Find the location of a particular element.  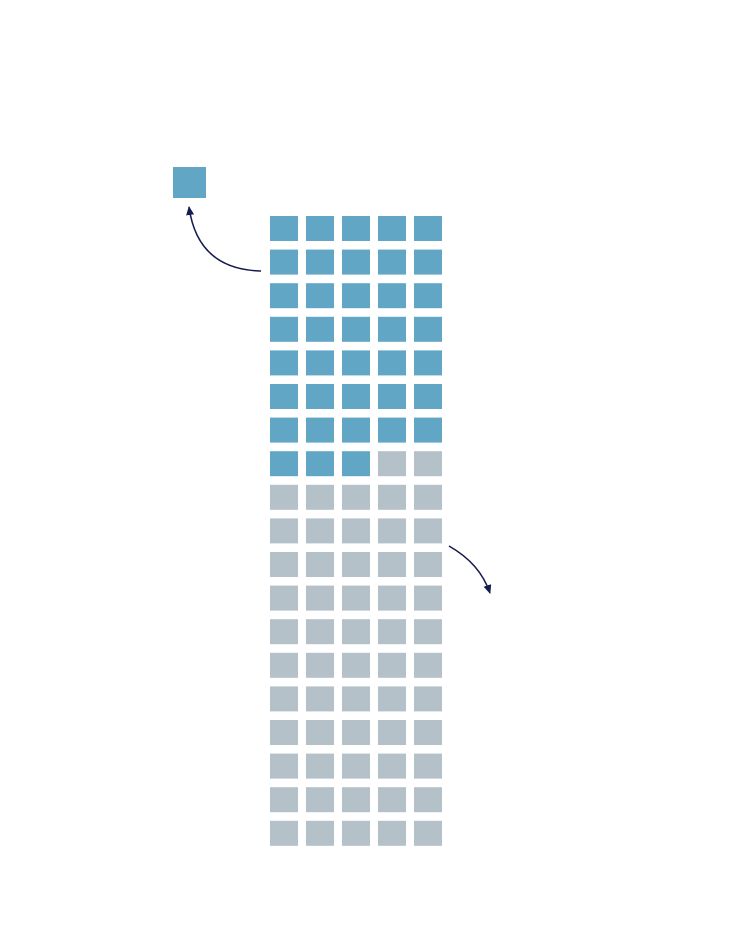

highlight-arrow is located at coordinates (224, 239).